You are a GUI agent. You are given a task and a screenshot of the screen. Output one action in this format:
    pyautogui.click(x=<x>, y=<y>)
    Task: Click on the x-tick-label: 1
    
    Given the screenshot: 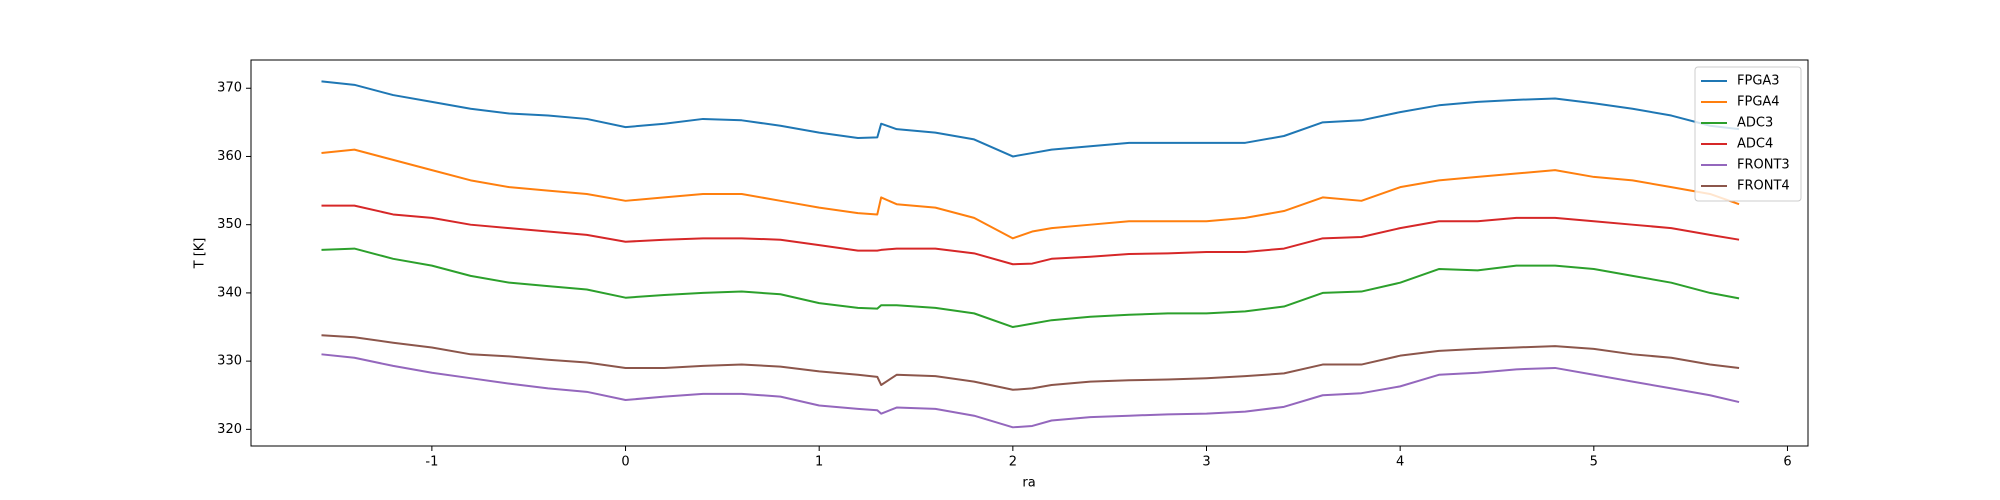 What is the action you would take?
    pyautogui.click(x=819, y=462)
    